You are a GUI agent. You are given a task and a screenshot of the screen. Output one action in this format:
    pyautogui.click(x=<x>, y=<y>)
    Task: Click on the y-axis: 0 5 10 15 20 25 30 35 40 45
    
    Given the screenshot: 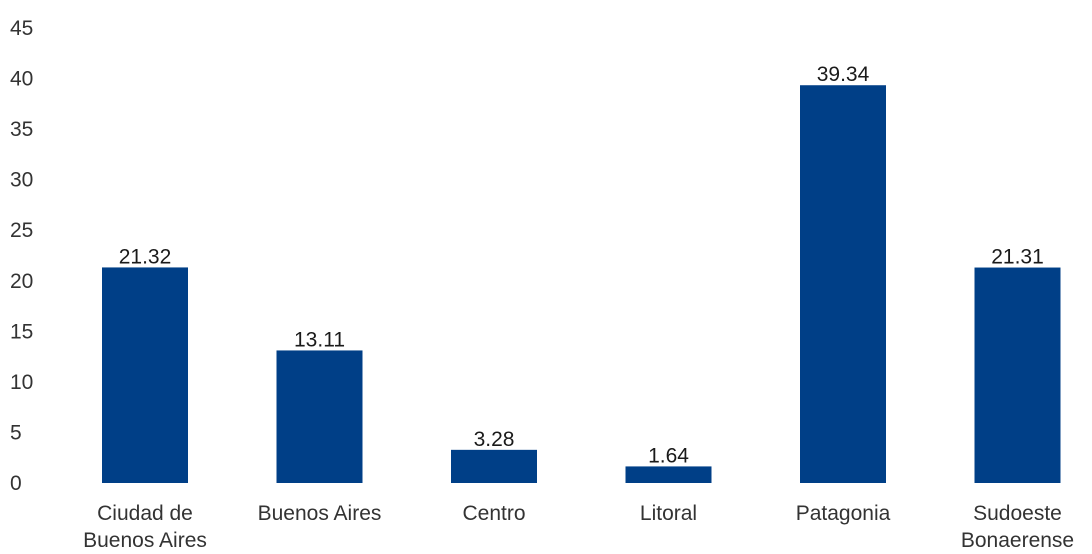 What is the action you would take?
    pyautogui.click(x=21, y=256)
    